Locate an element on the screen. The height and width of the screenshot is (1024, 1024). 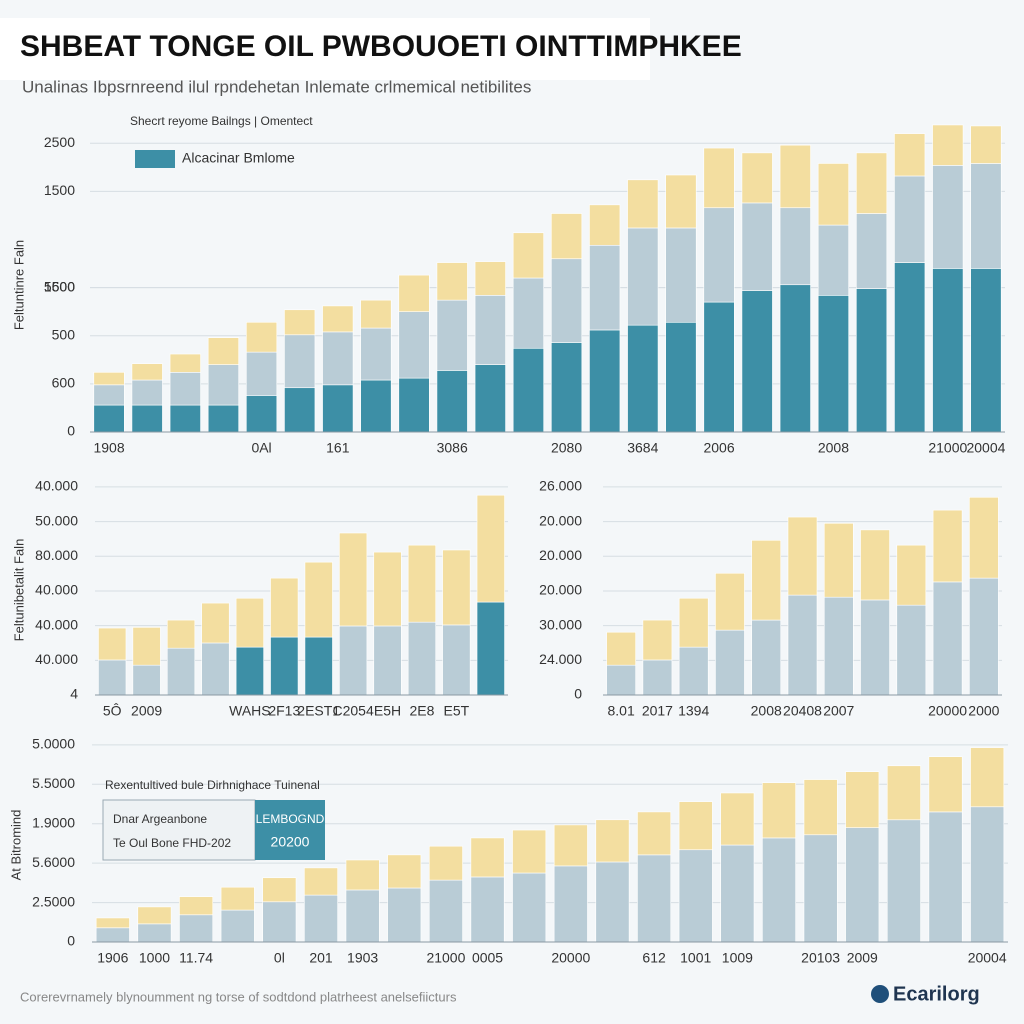
legend-label: Alcacinar Bmlome is located at coordinates (238, 158).